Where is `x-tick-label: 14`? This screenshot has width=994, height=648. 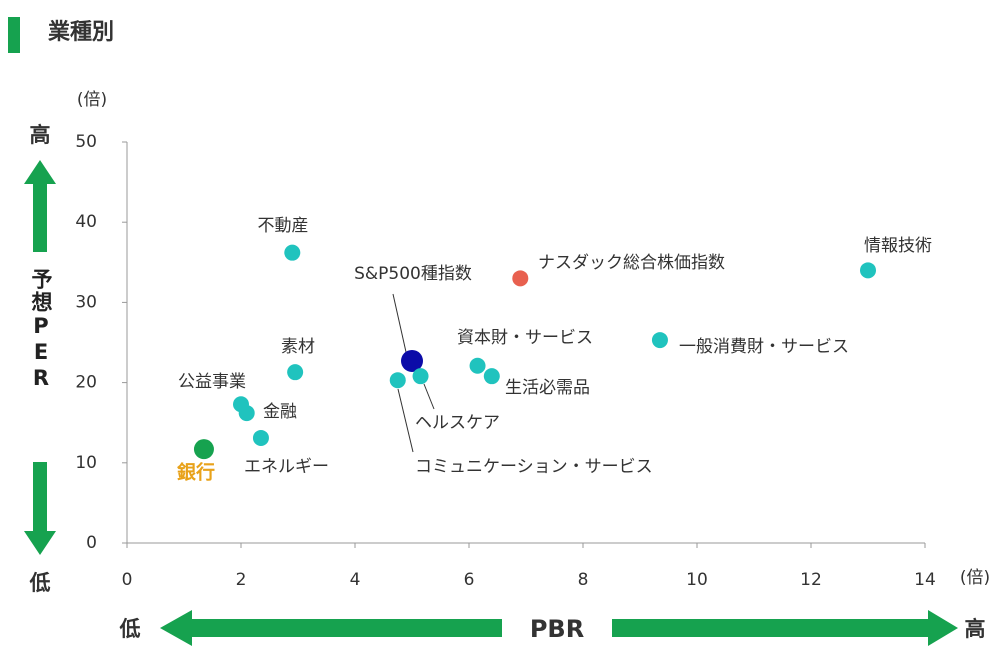
x-tick-label: 14 is located at coordinates (925, 580).